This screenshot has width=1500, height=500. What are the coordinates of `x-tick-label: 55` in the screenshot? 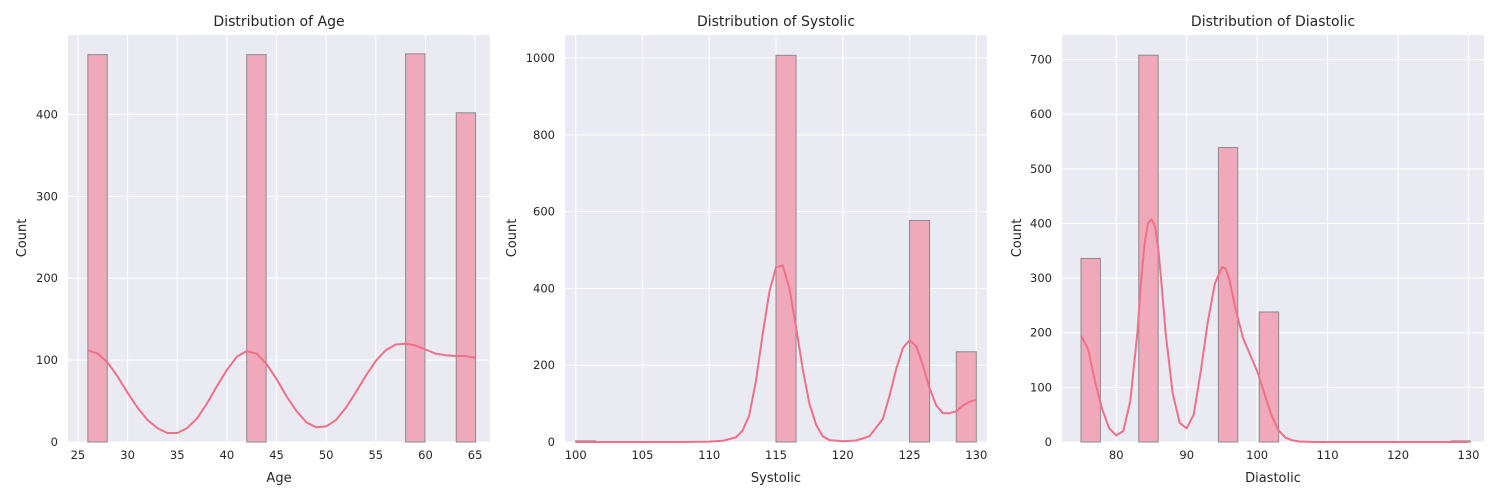 It's located at (375, 455).